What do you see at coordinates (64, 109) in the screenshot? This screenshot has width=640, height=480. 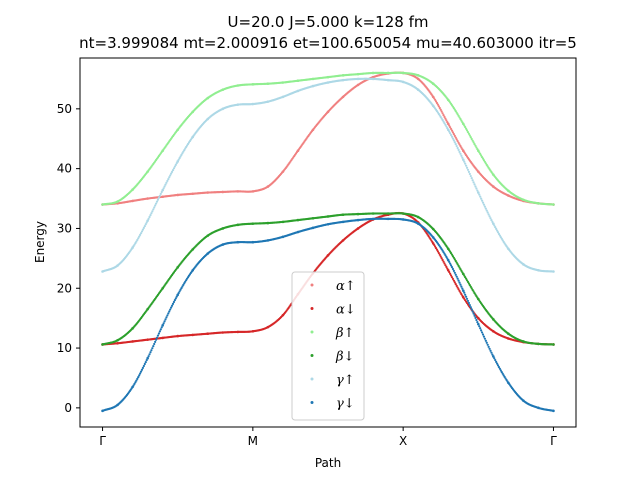 I see `y-tick-label: 50` at bounding box center [64, 109].